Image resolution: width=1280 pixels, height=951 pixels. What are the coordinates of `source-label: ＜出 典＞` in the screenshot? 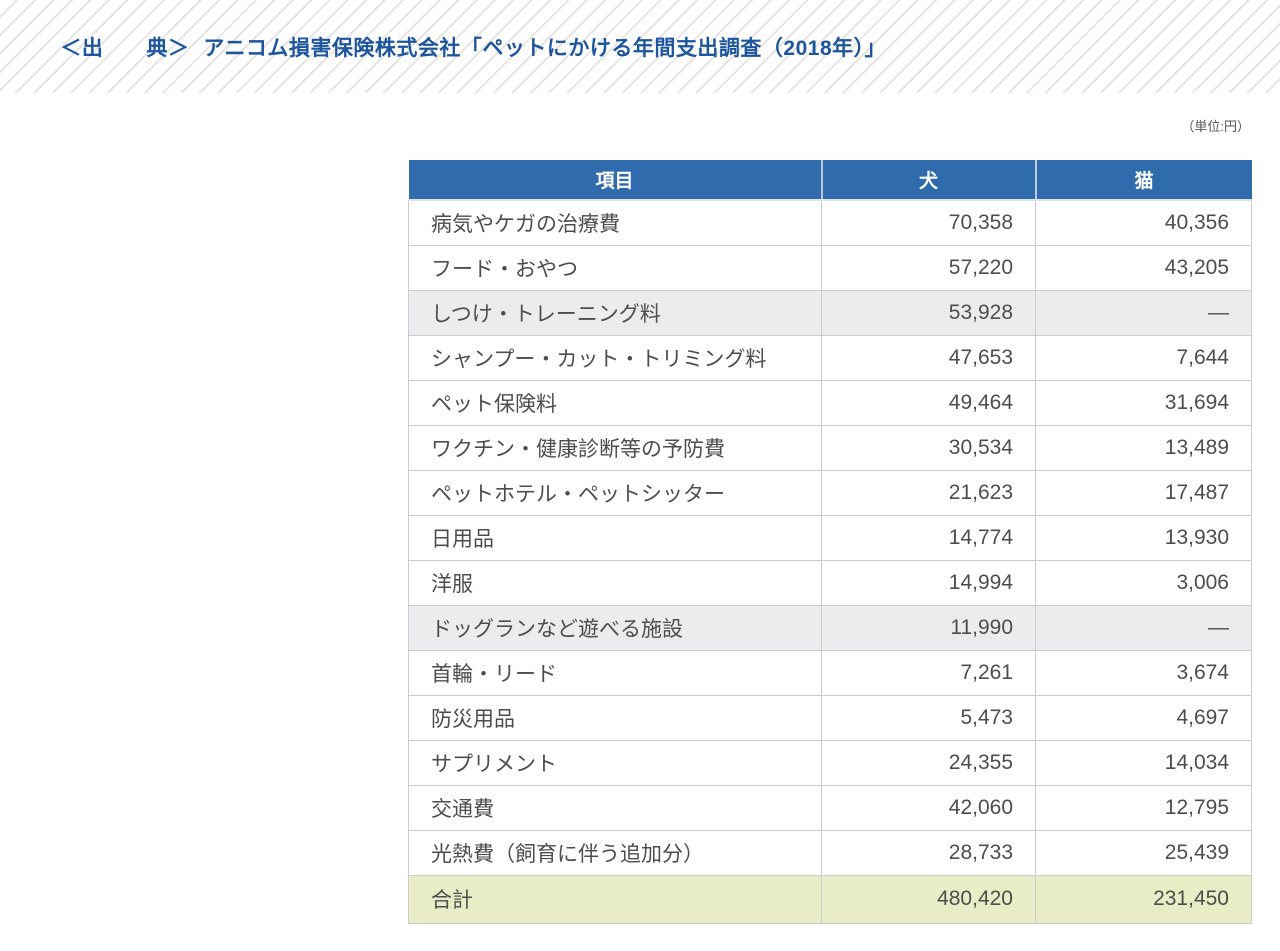 It's located at (125, 48).